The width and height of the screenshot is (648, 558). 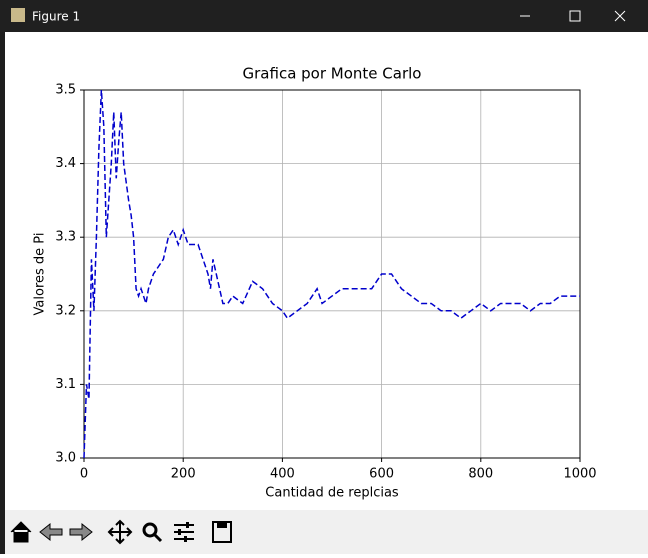 I want to click on toolbar, so click(x=326, y=532).